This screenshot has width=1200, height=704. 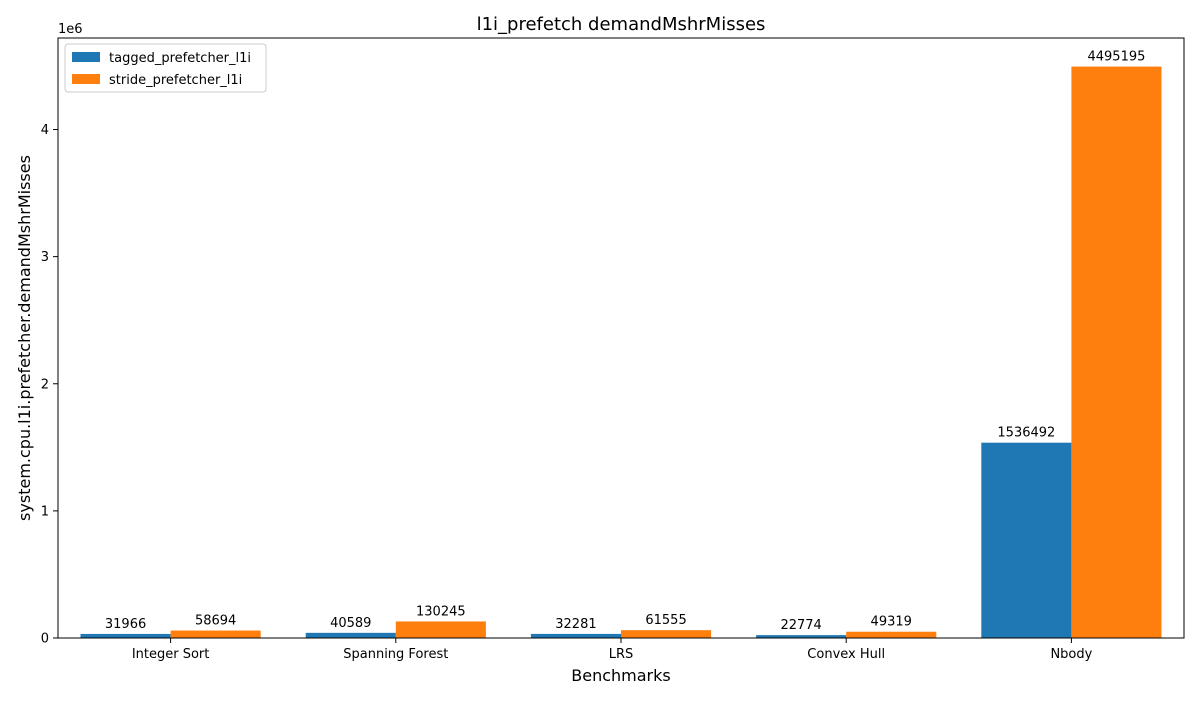 What do you see at coordinates (395, 654) in the screenshot?
I see `x-tick-label-2: Spanning Forest` at bounding box center [395, 654].